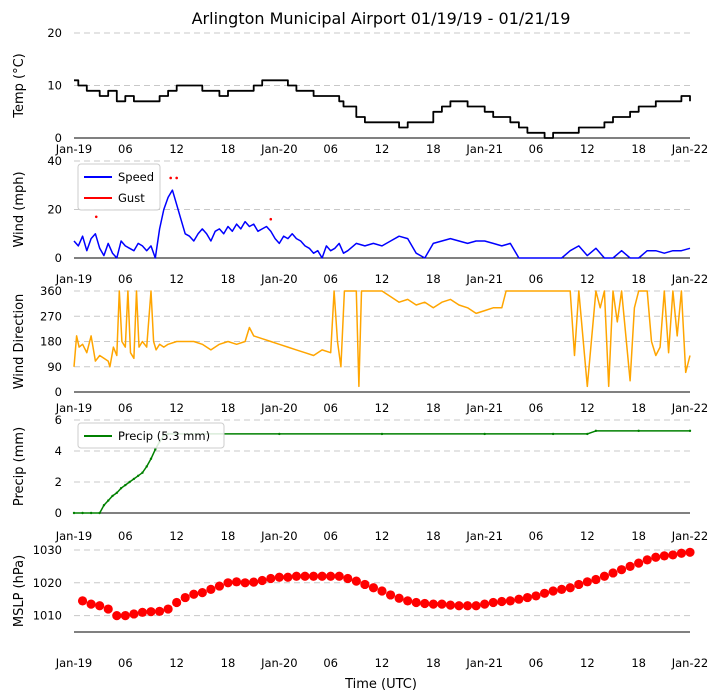 The image size is (719, 700). Describe the element at coordinates (58, 138) in the screenshot. I see `y-tick-label: 0` at that location.